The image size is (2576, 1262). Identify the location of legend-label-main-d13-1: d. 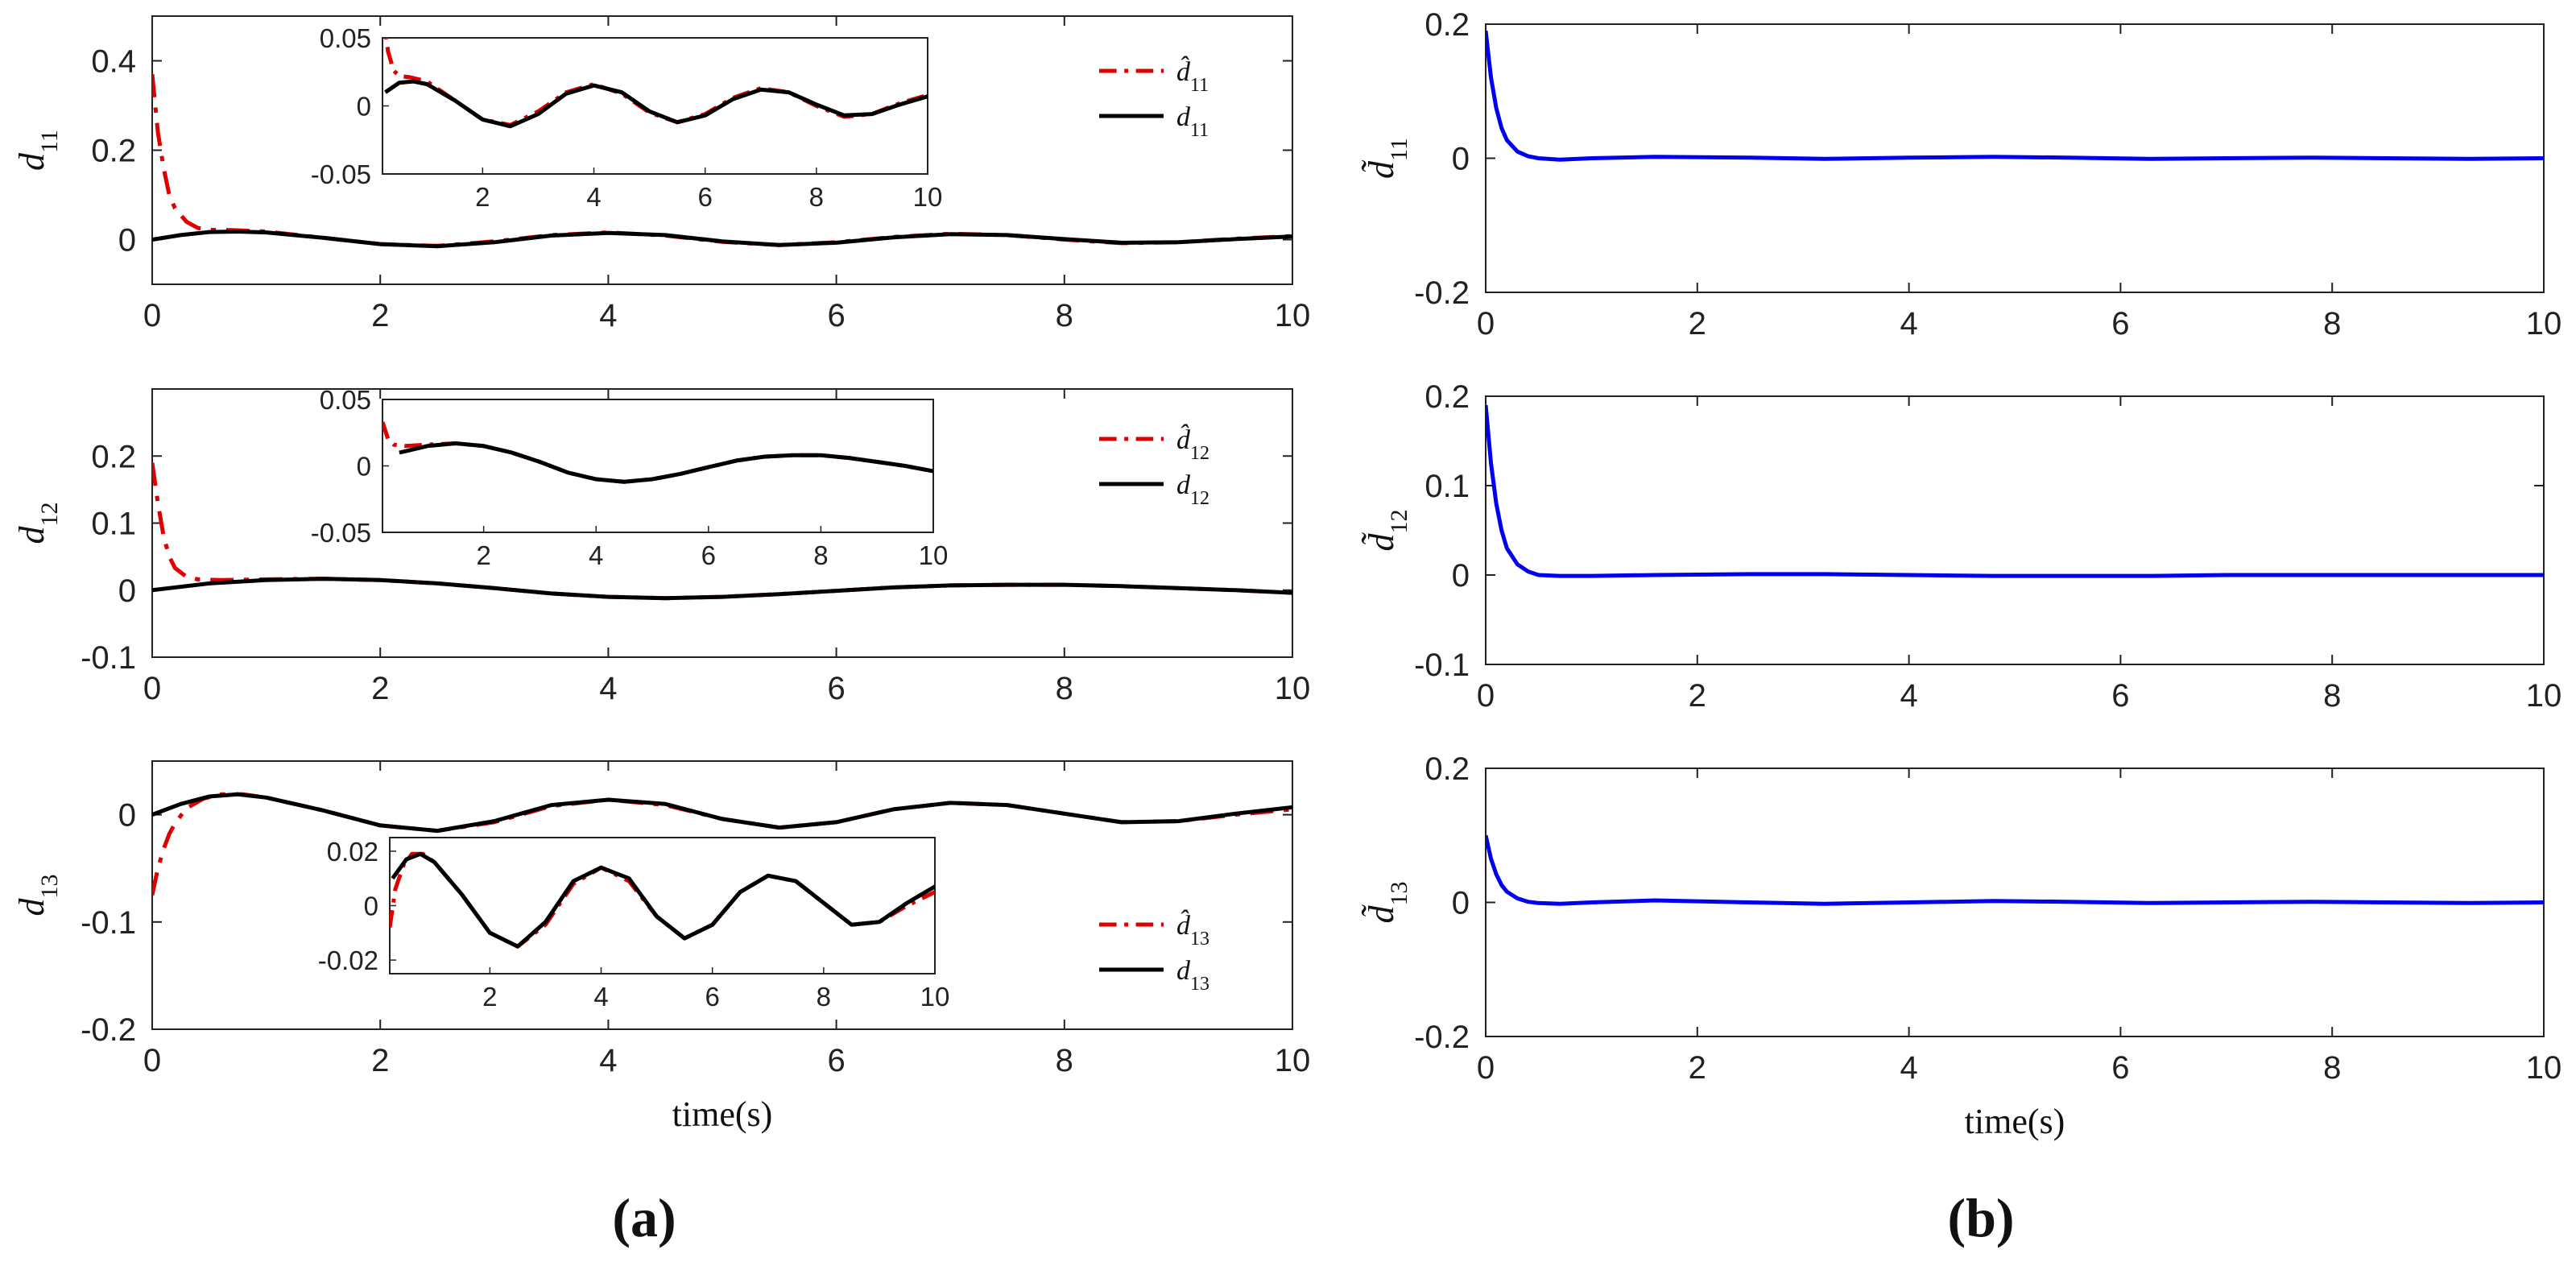
(1183, 971).